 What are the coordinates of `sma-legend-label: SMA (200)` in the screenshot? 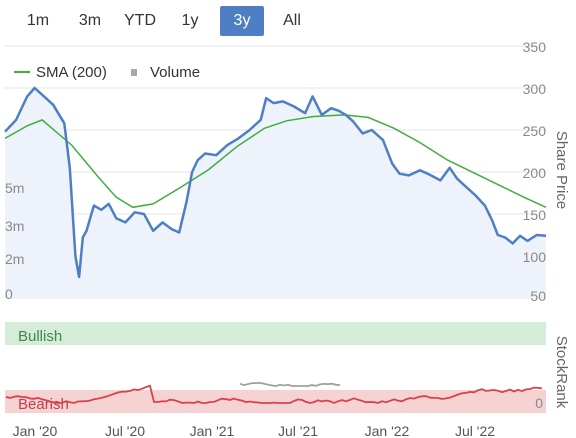 It's located at (71, 72).